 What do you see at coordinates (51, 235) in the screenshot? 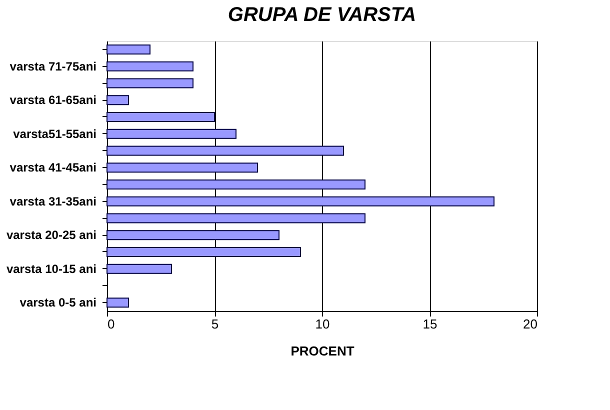
I see `y-tick-label: varsta 20-25 ani` at bounding box center [51, 235].